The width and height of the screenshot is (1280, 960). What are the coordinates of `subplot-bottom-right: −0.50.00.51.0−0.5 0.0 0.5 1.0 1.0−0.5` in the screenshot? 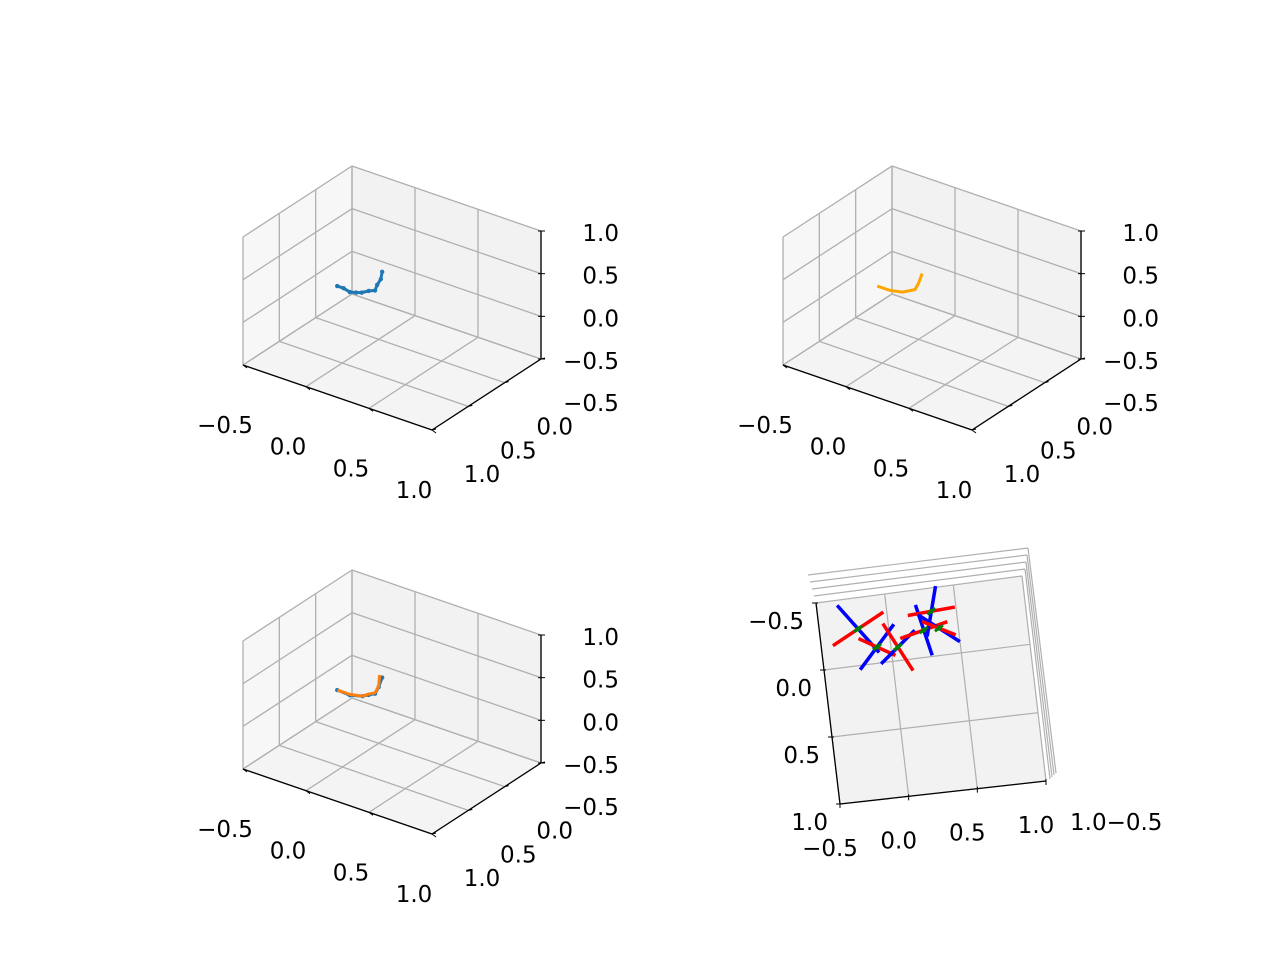 It's located at (955, 704).